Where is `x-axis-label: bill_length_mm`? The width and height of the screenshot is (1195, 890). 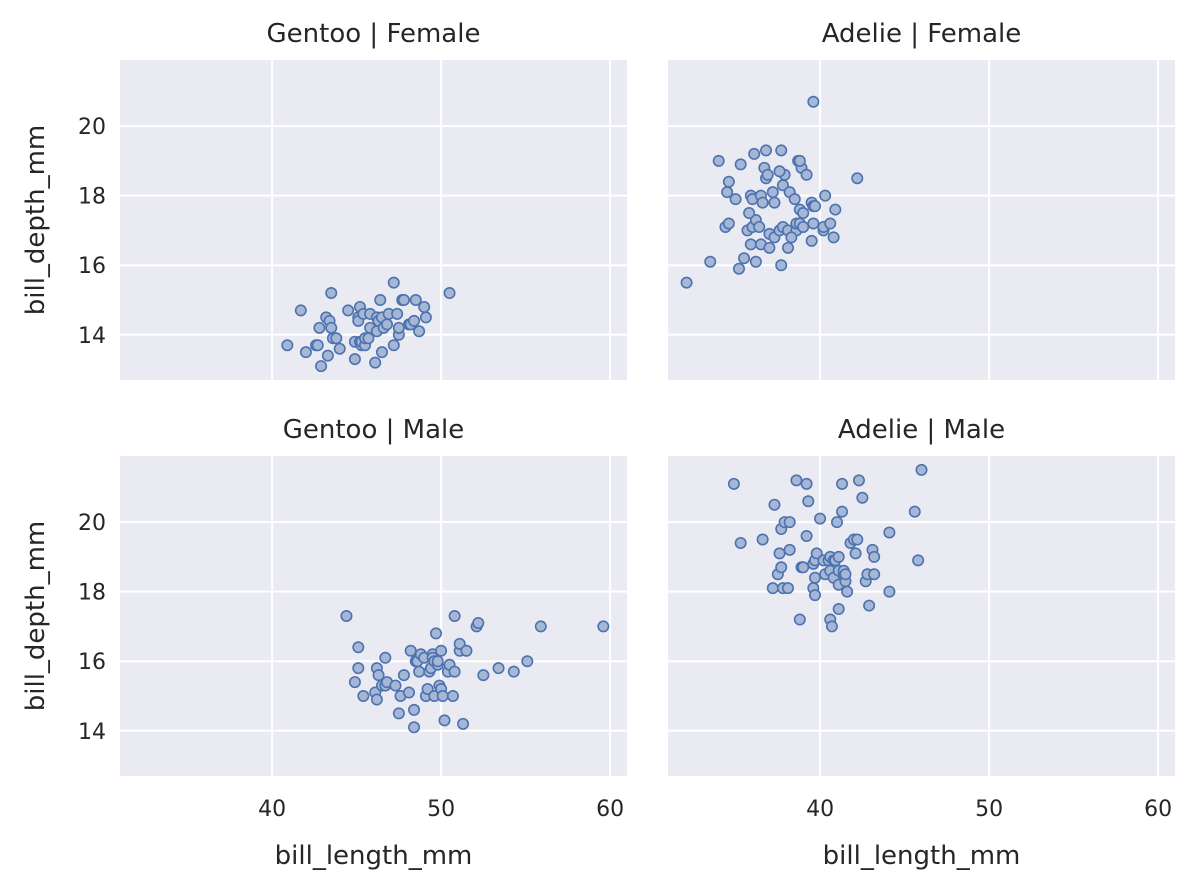 x-axis-label: bill_length_mm is located at coordinates (922, 856).